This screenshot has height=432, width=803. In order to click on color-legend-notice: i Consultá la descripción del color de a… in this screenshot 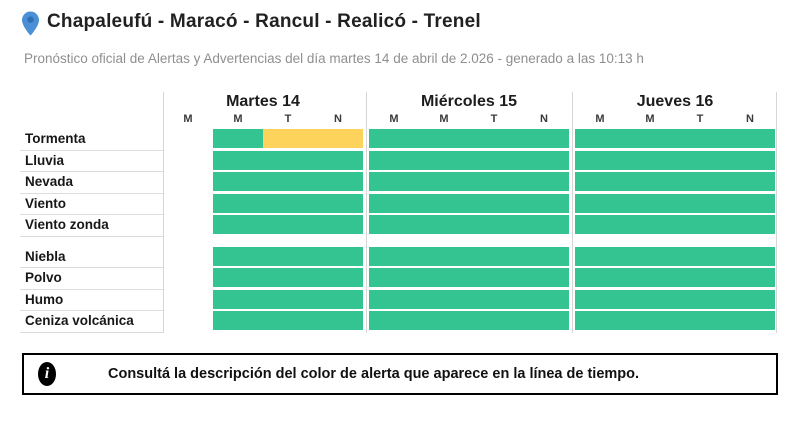, I will do `click(400, 374)`.